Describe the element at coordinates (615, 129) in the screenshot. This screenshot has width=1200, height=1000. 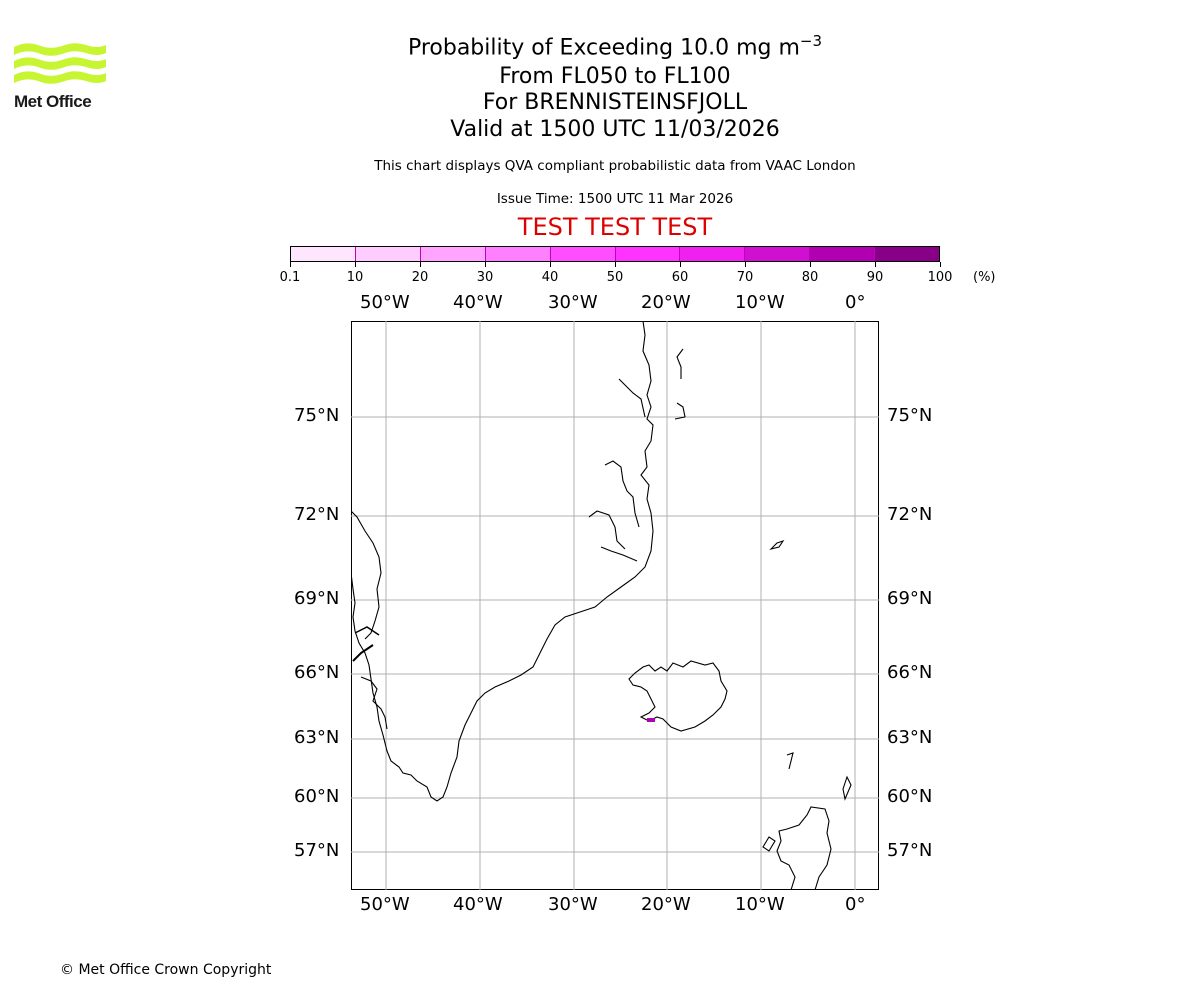
I see `title-valid-time: Valid at 1500 UTC 11/03/2026` at that location.